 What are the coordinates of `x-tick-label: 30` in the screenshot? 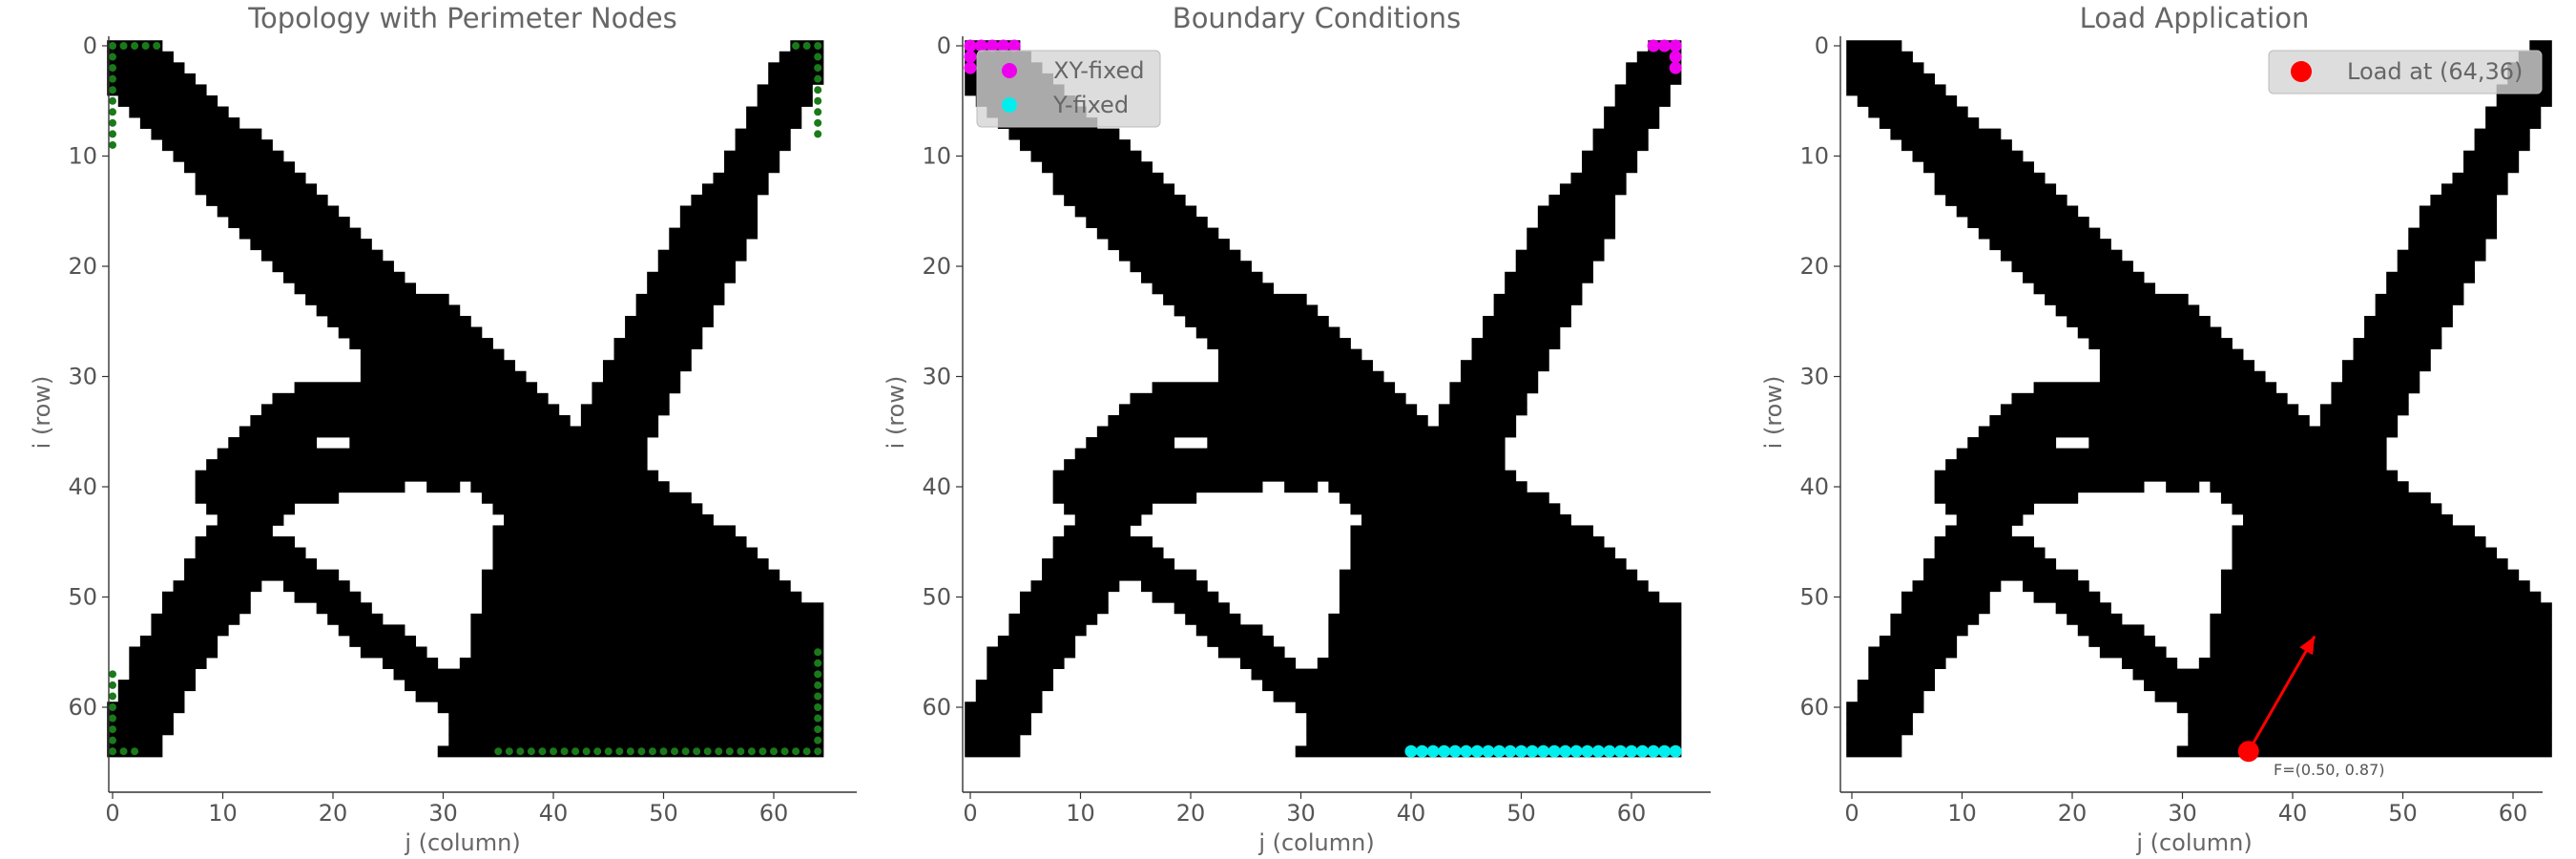 It's located at (1301, 813).